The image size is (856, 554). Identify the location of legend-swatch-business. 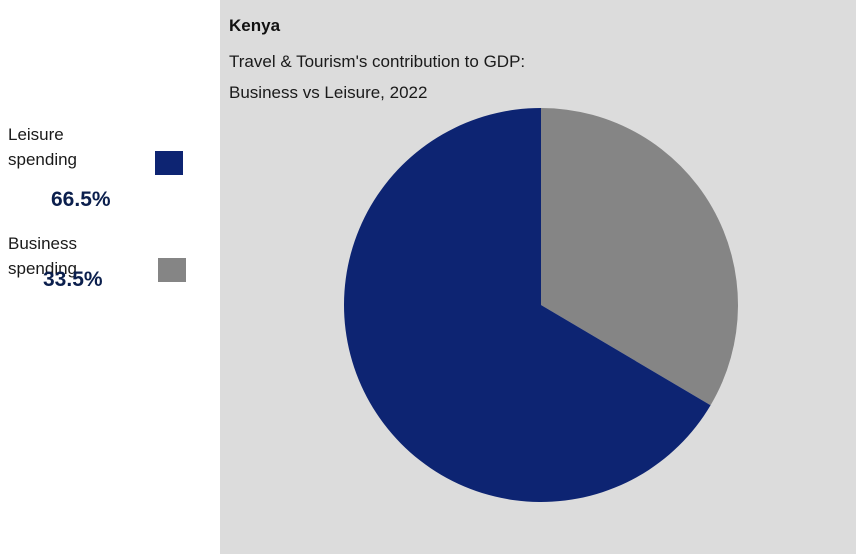
(172, 270).